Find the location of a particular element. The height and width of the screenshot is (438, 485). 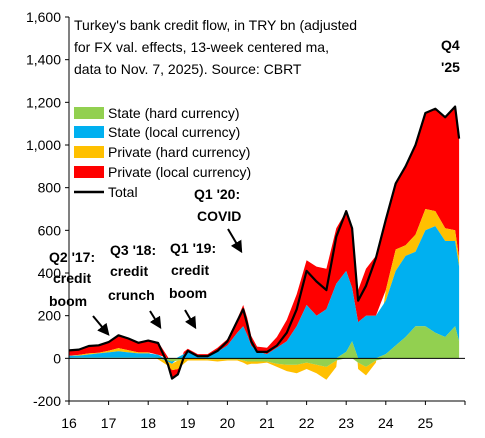

annotation-q4-25-line-1: Q4 is located at coordinates (450, 45).